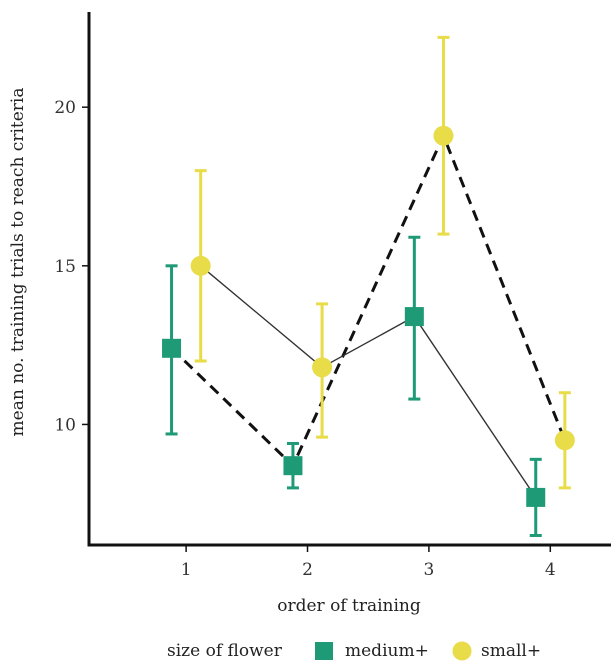 Image resolution: width=611 pixels, height=668 pixels. I want to click on legend-key-medium, so click(324, 651).